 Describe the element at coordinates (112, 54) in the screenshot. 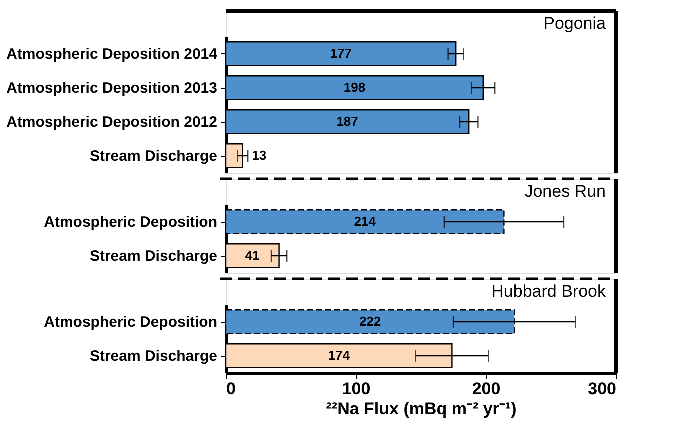

I see `y-tick-label: Atmospheric Deposition 2014` at that location.